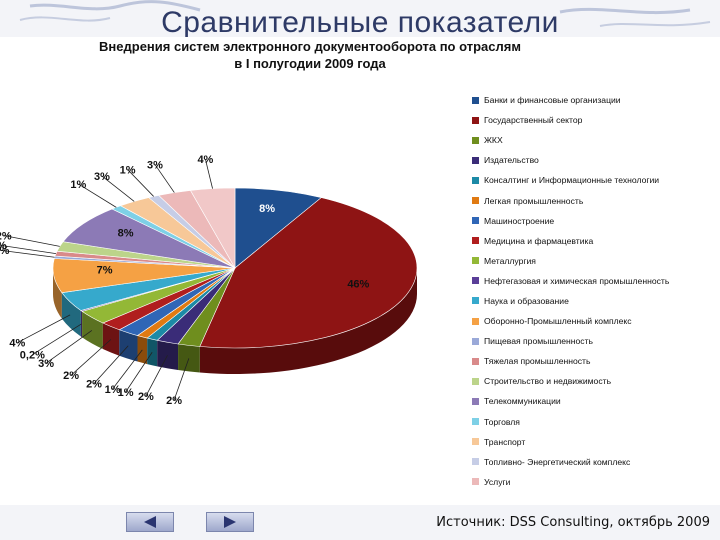 This screenshot has height=540, width=720. I want to click on triangle-left-icon, so click(150, 522).